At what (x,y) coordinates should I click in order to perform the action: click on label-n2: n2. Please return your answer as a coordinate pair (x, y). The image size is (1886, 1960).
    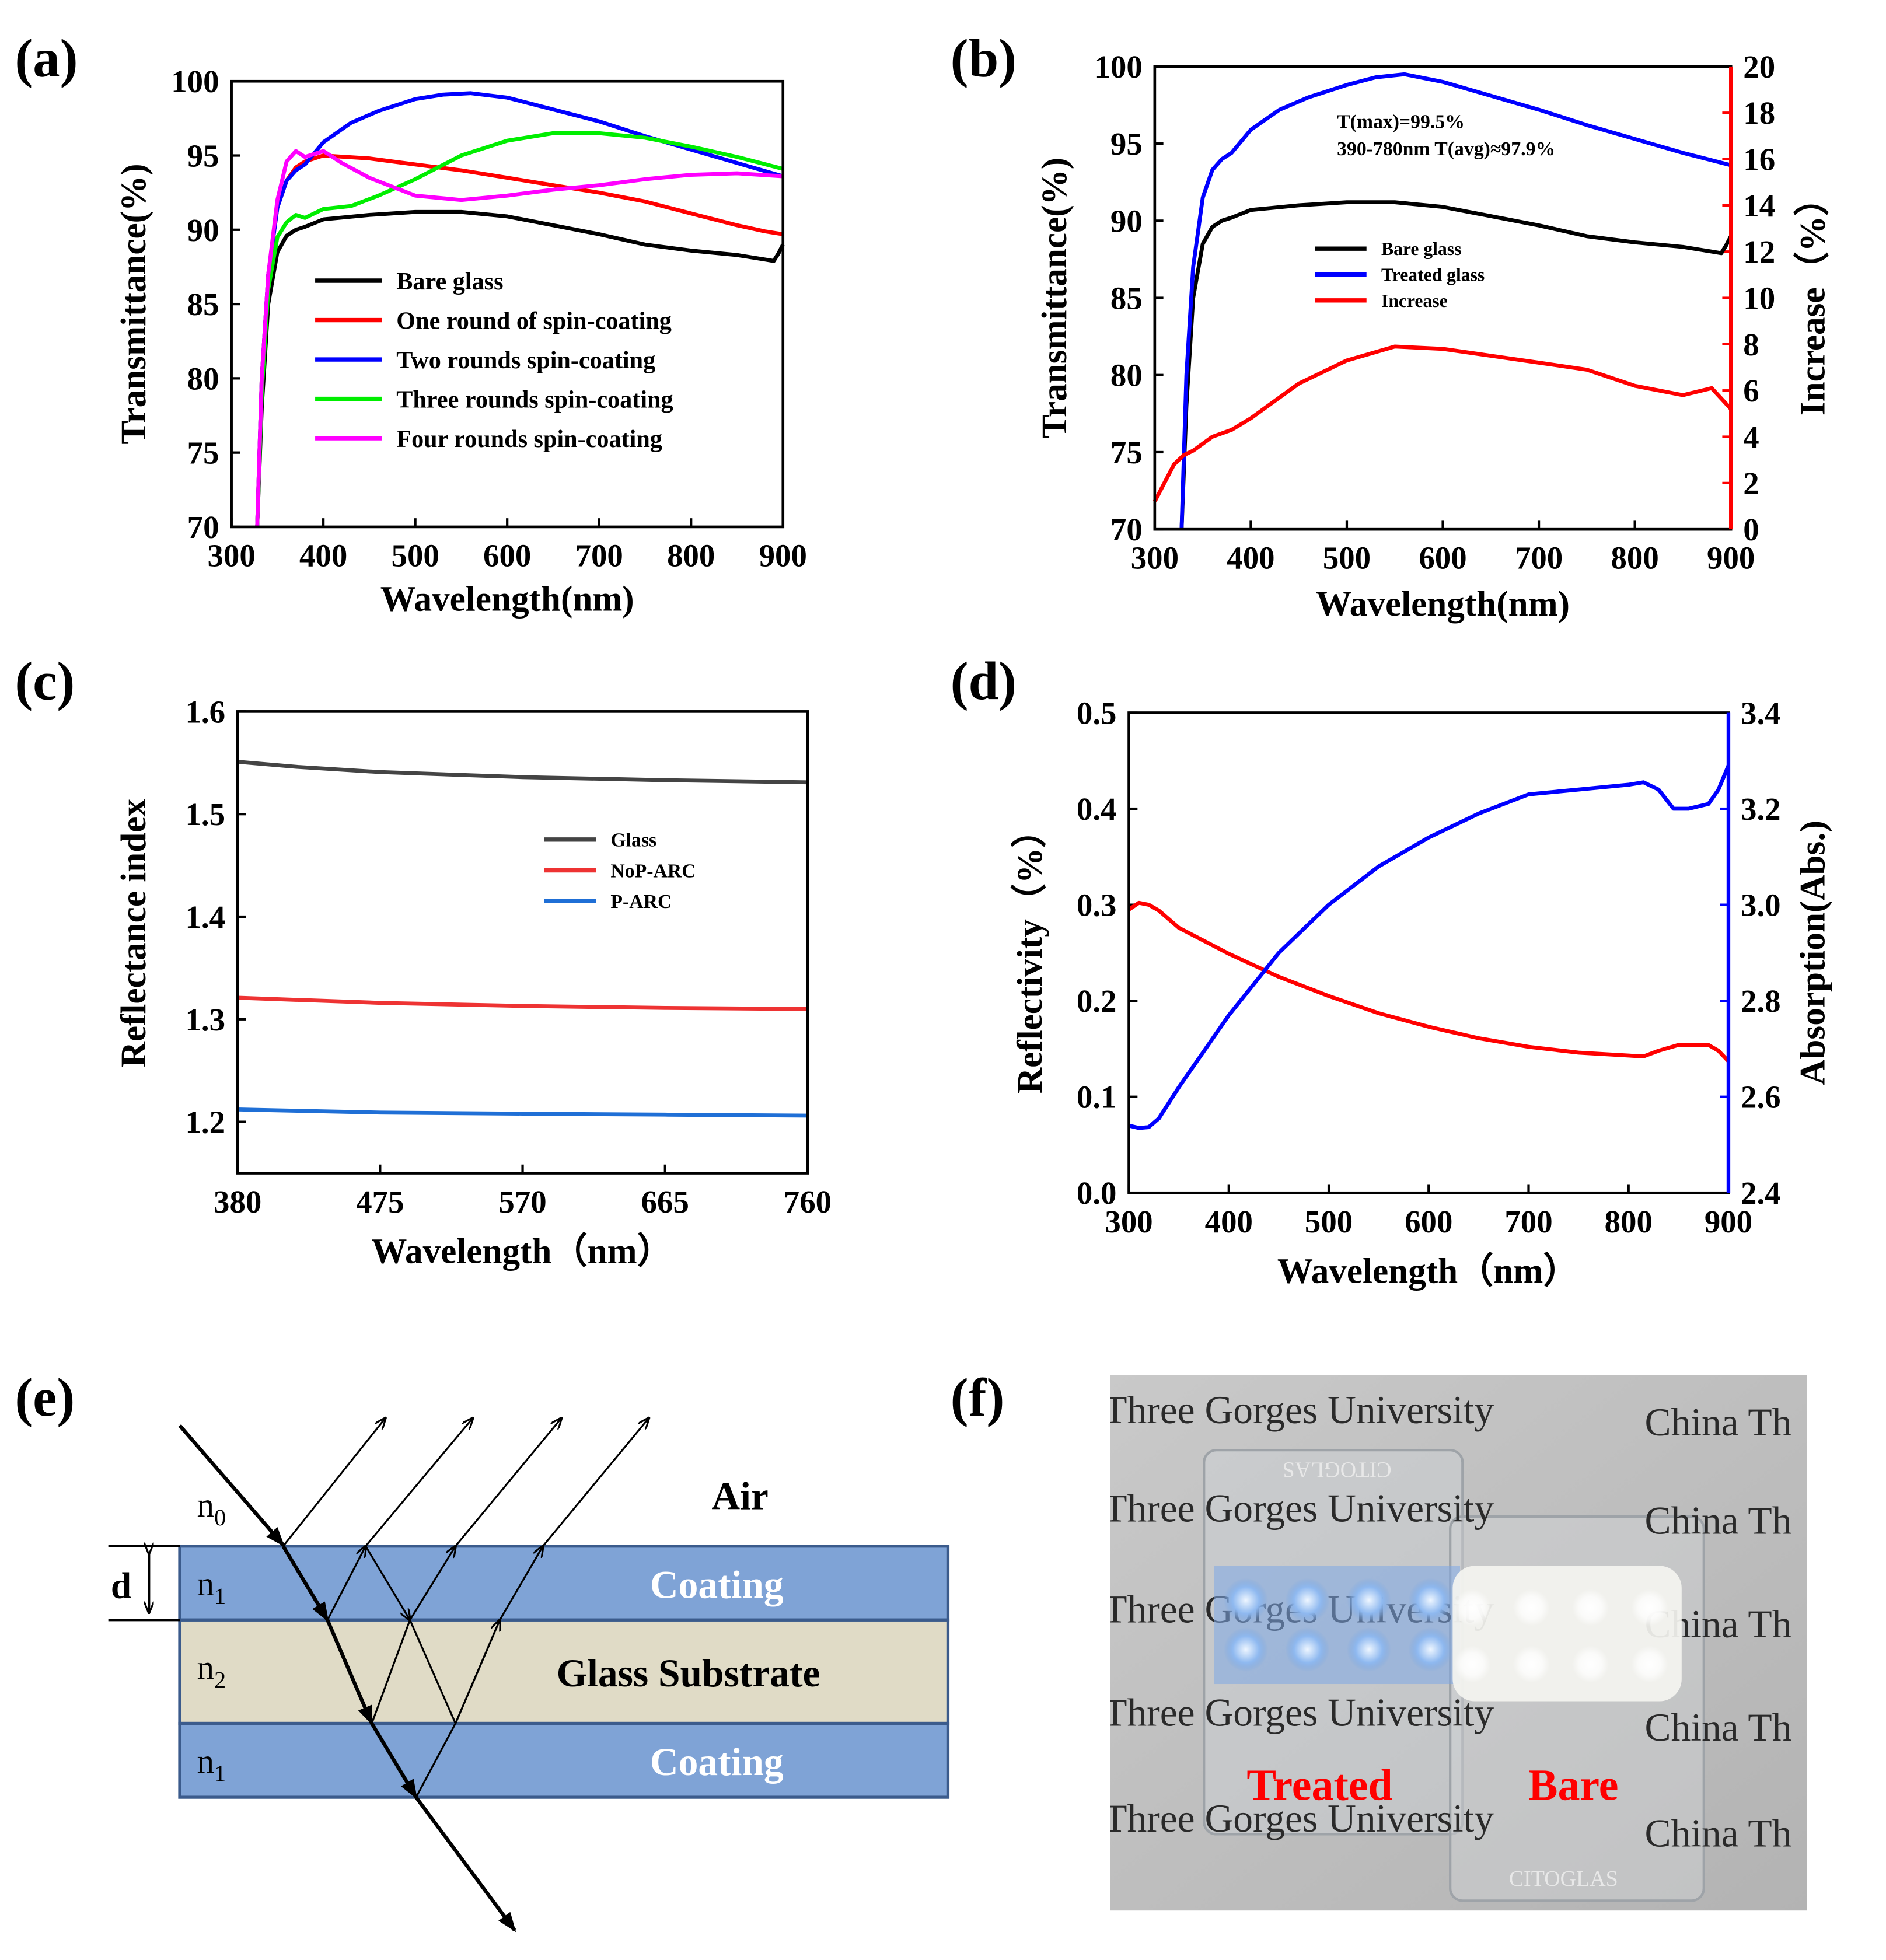
    Looking at the image, I should click on (212, 1670).